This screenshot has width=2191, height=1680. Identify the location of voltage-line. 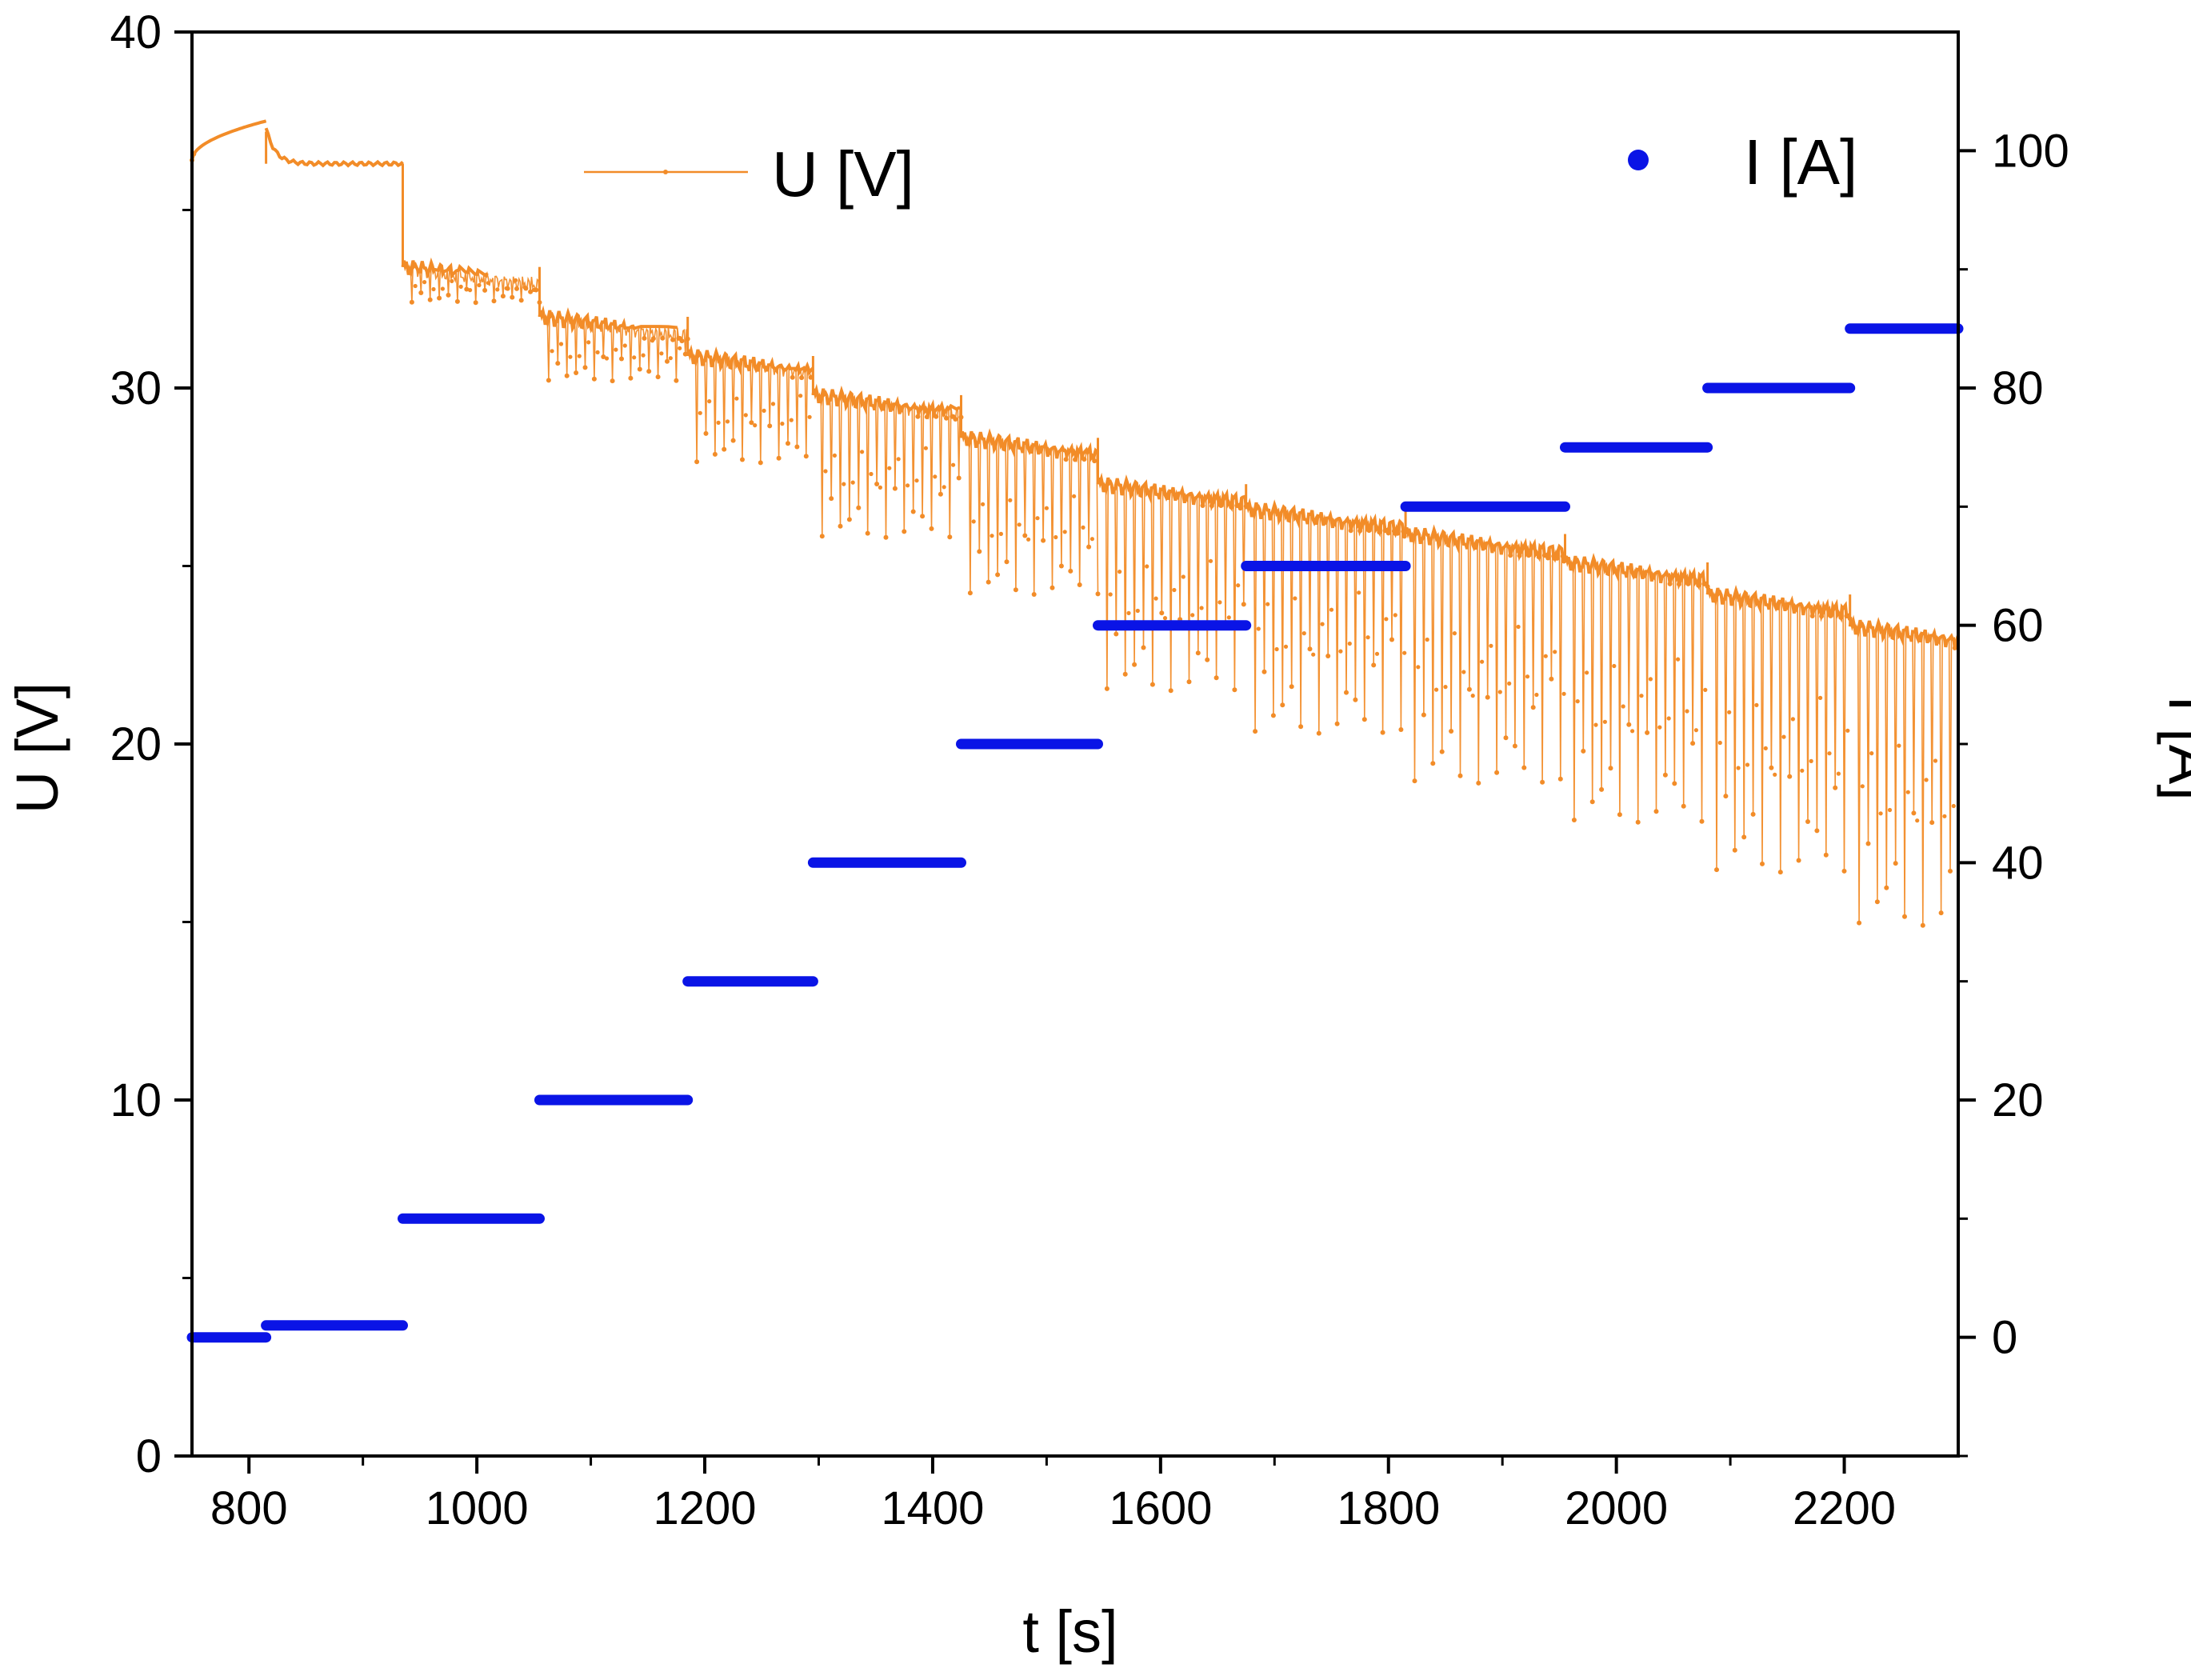
(1636, 688).